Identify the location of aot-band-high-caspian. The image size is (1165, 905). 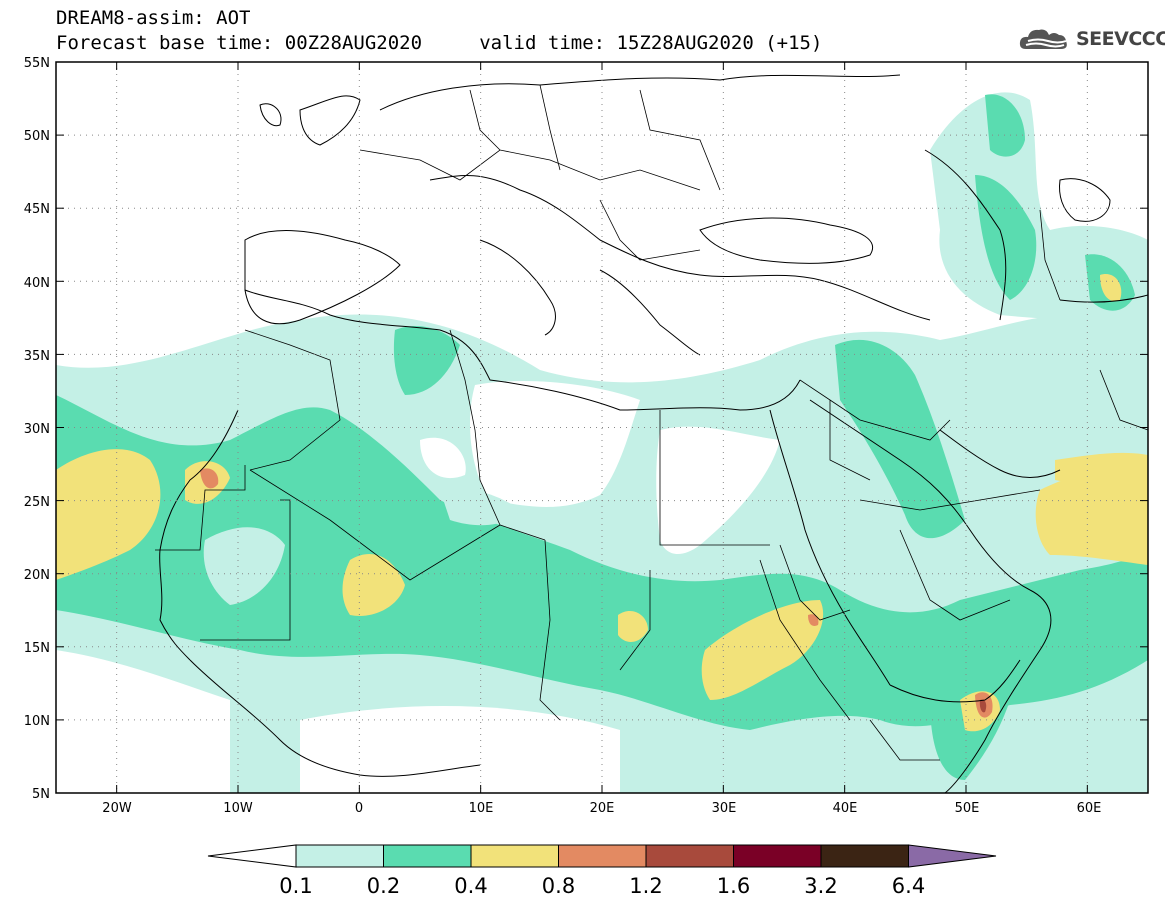
(1111, 288).